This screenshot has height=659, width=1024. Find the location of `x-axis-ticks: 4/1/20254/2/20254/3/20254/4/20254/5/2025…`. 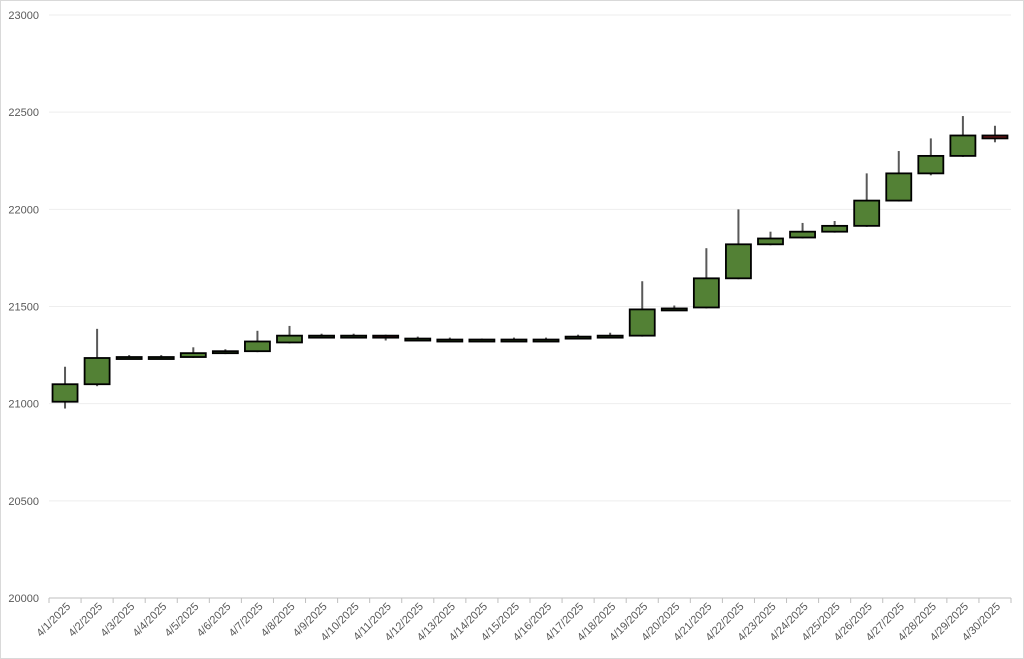

x-axis-ticks: 4/1/20254/2/20254/3/20254/4/20254/5/2025… is located at coordinates (523, 621).